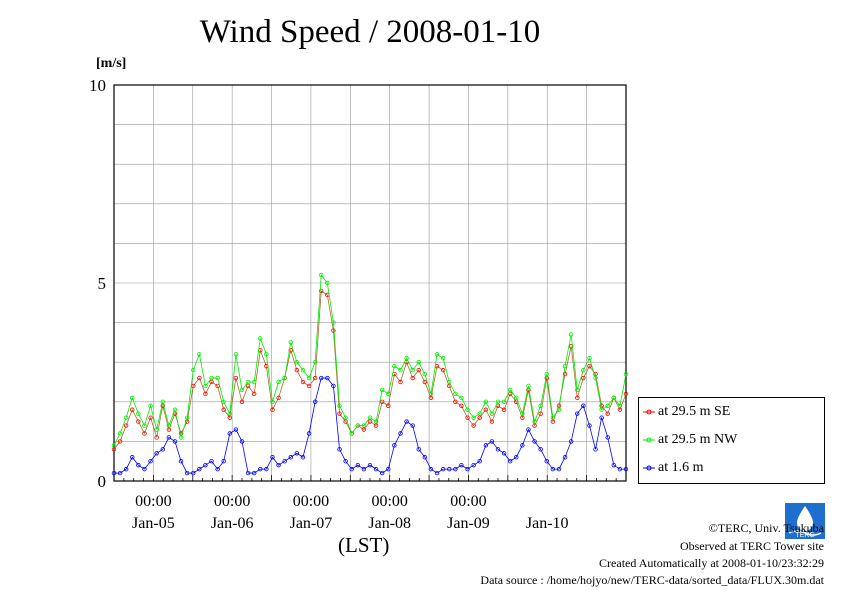 This screenshot has width=842, height=595. Describe the element at coordinates (731, 441) in the screenshot. I see `legend-item-nw: at 29.5 m NW` at that location.